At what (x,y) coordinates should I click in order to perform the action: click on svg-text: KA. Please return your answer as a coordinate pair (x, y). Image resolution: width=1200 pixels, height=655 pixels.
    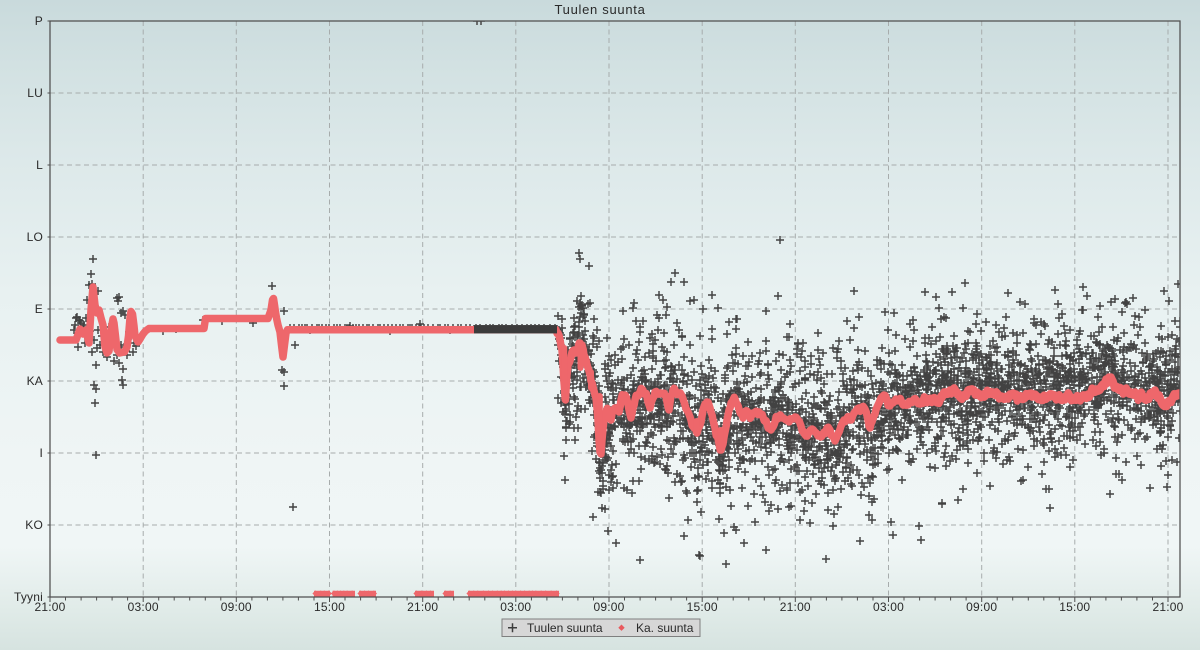
    Looking at the image, I should click on (35, 381).